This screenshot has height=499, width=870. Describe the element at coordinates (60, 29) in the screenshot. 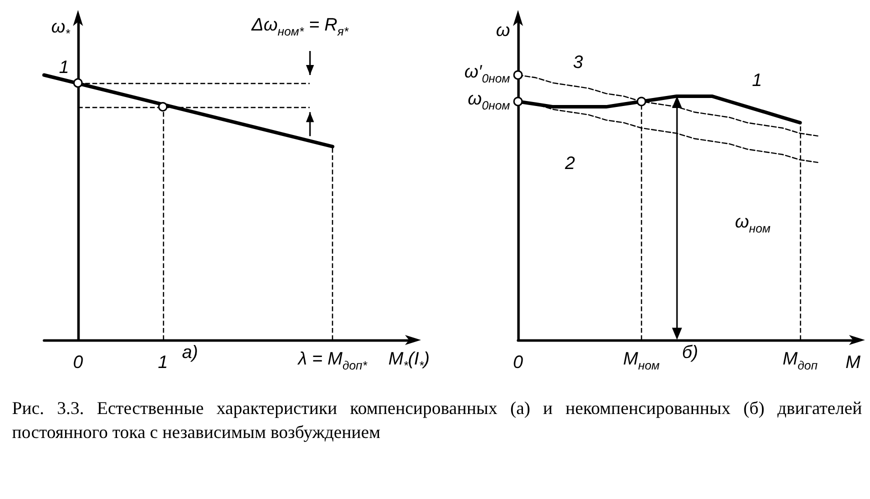

I see `y-axis-title: ω$_{*}$` at that location.